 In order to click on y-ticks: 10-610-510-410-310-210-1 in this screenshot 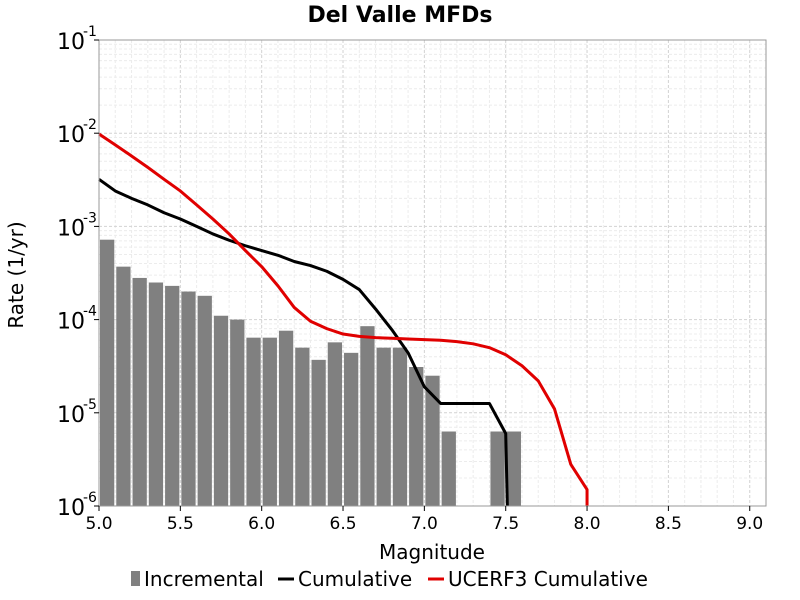, I will do `click(78, 272)`.